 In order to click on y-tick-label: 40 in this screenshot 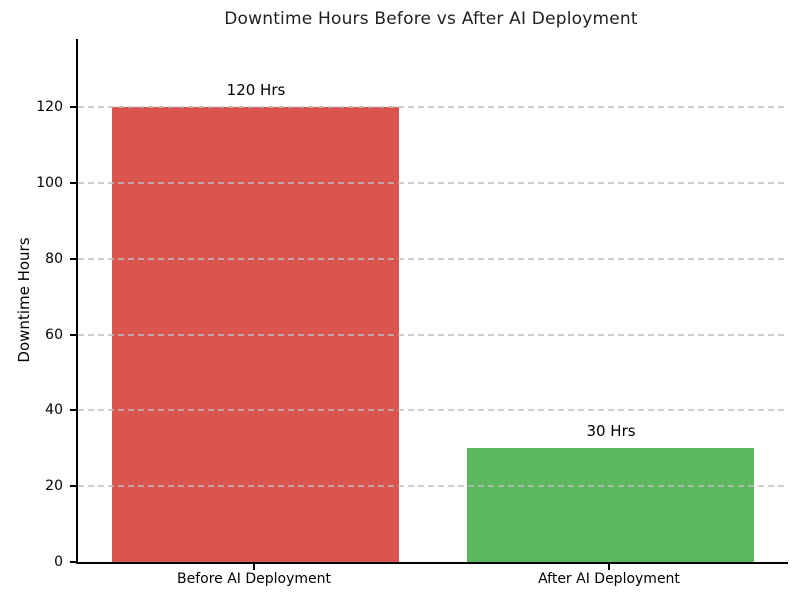, I will do `click(54, 410)`.